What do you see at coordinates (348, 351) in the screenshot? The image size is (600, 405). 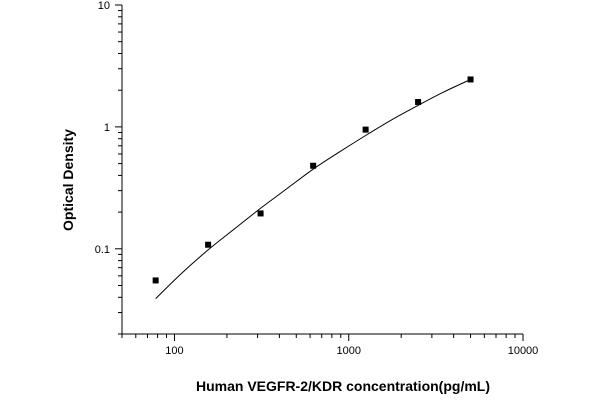 I see `x-tick-label: 1000` at bounding box center [348, 351].